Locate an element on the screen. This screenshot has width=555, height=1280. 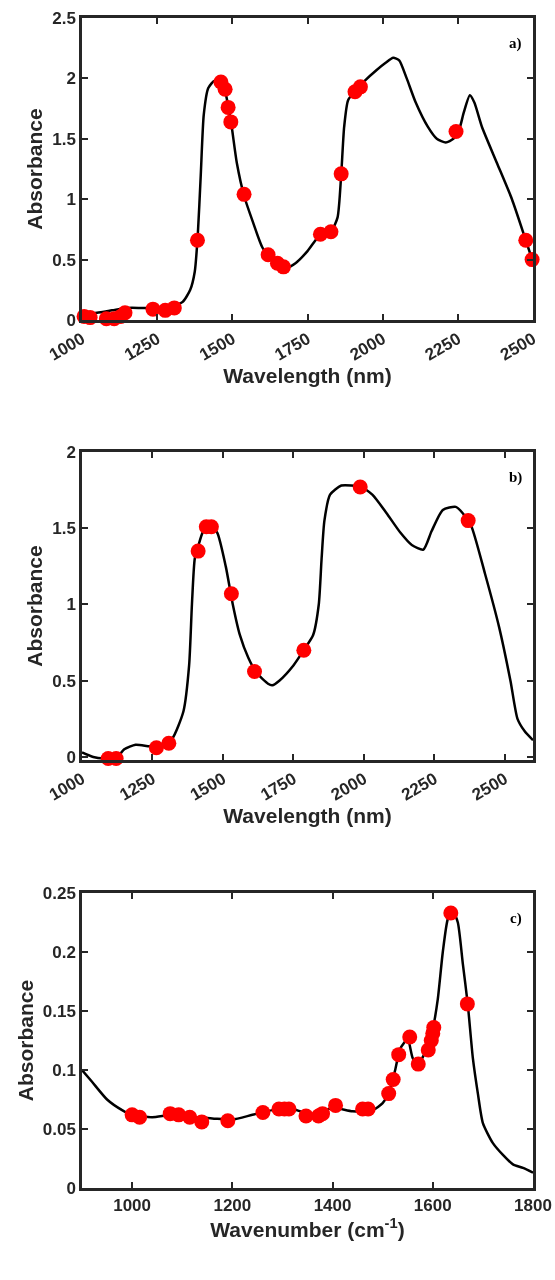
x-tick-label: 1800 is located at coordinates (533, 1206).